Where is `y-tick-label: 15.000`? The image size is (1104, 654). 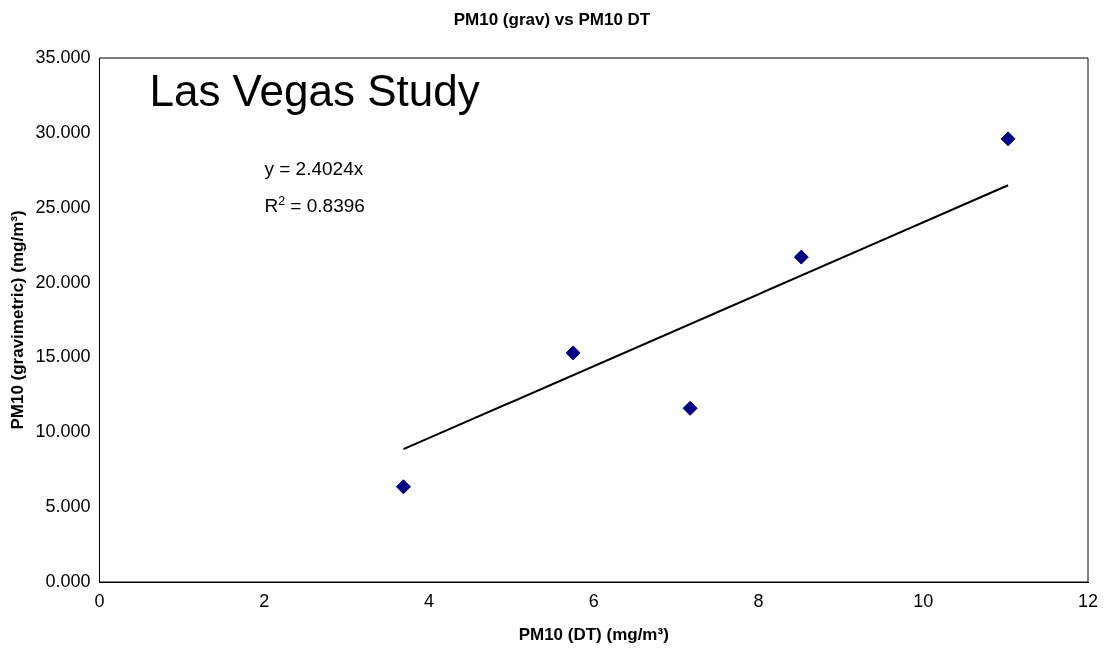 y-tick-label: 15.000 is located at coordinates (63, 356).